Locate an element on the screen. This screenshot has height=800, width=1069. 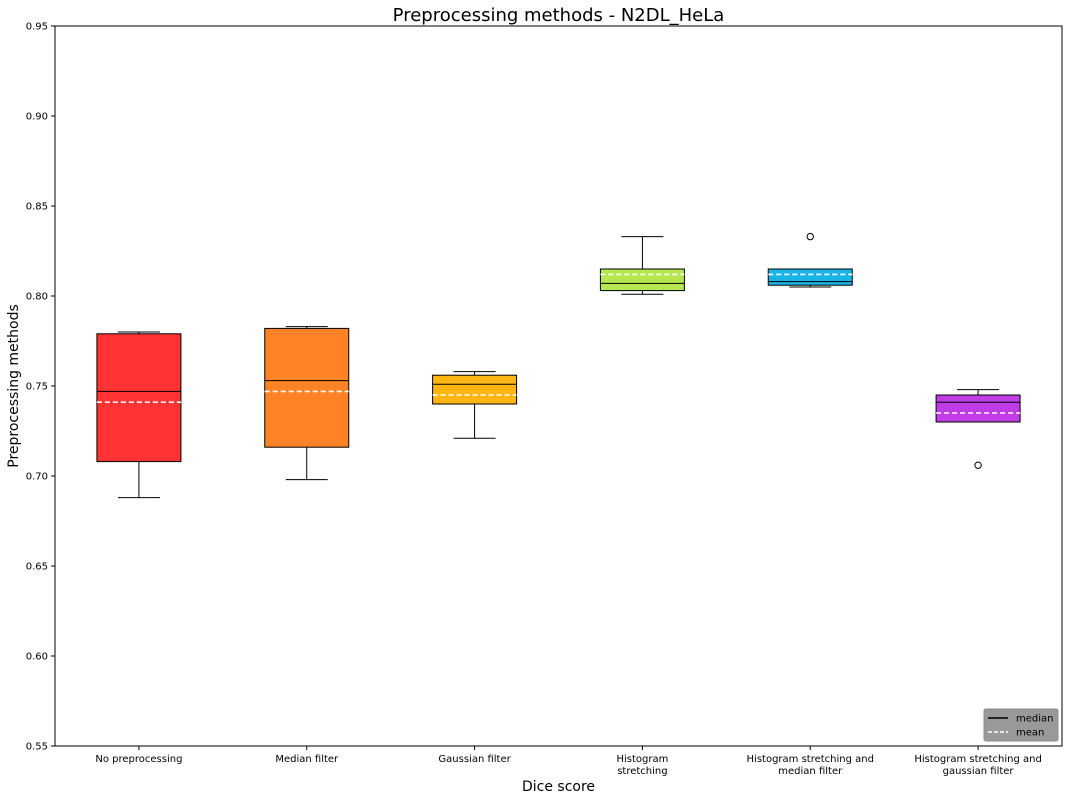
y-tick-label: 0.80 is located at coordinates (37, 297).